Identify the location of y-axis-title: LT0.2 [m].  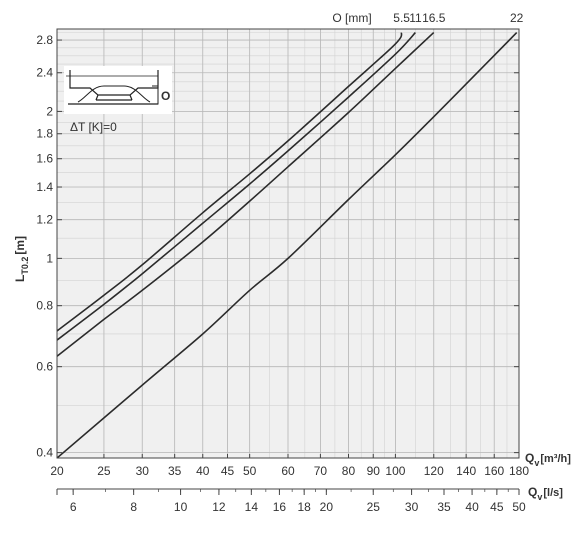
(21, 259).